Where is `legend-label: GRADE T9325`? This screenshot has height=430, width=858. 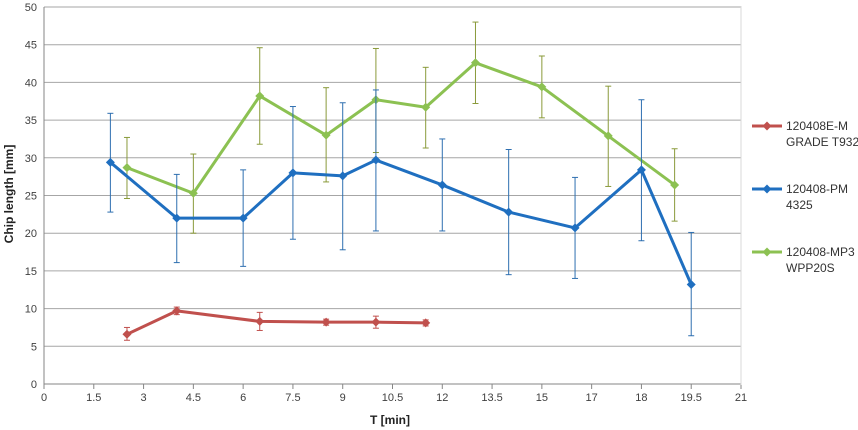
legend-label: GRADE T9325 is located at coordinates (822, 142).